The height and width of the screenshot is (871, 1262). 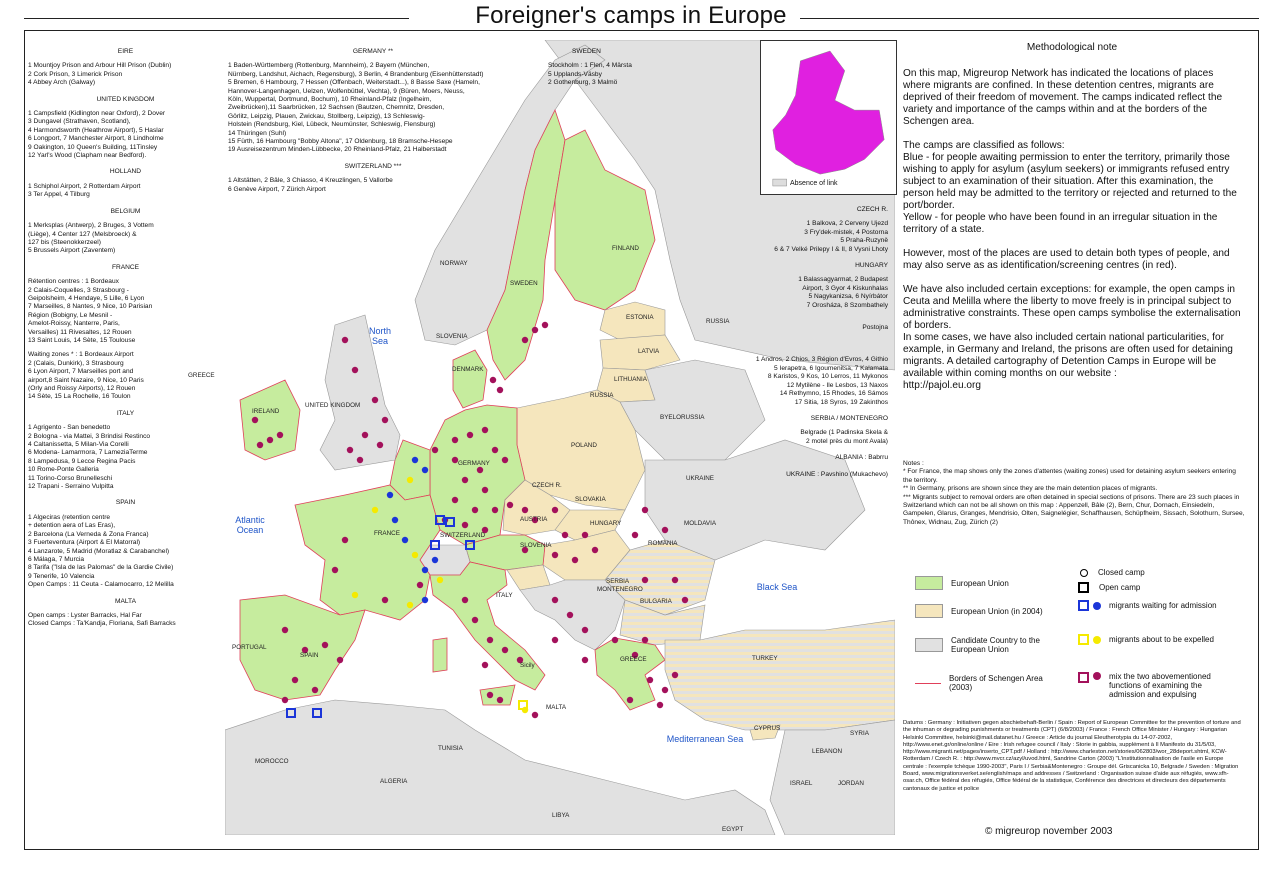 I want to click on title-rule-right, so click(x=1029, y=18).